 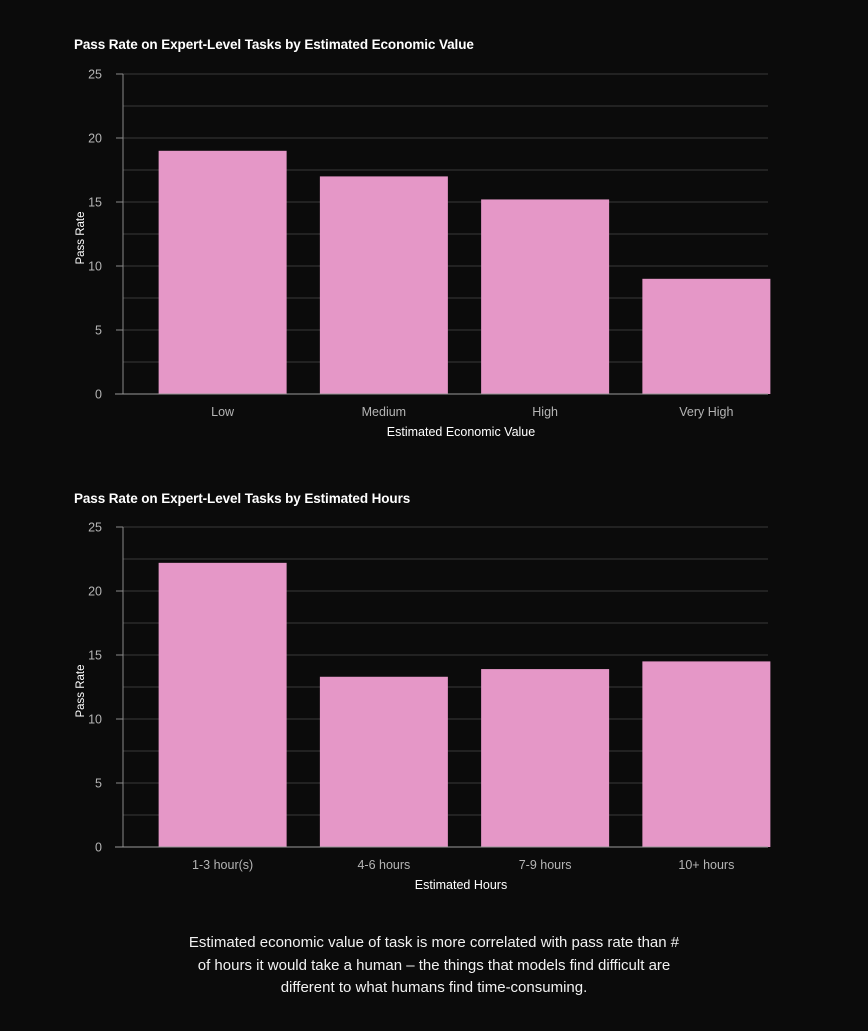 I want to click on x-tick-label: Low, so click(x=223, y=412).